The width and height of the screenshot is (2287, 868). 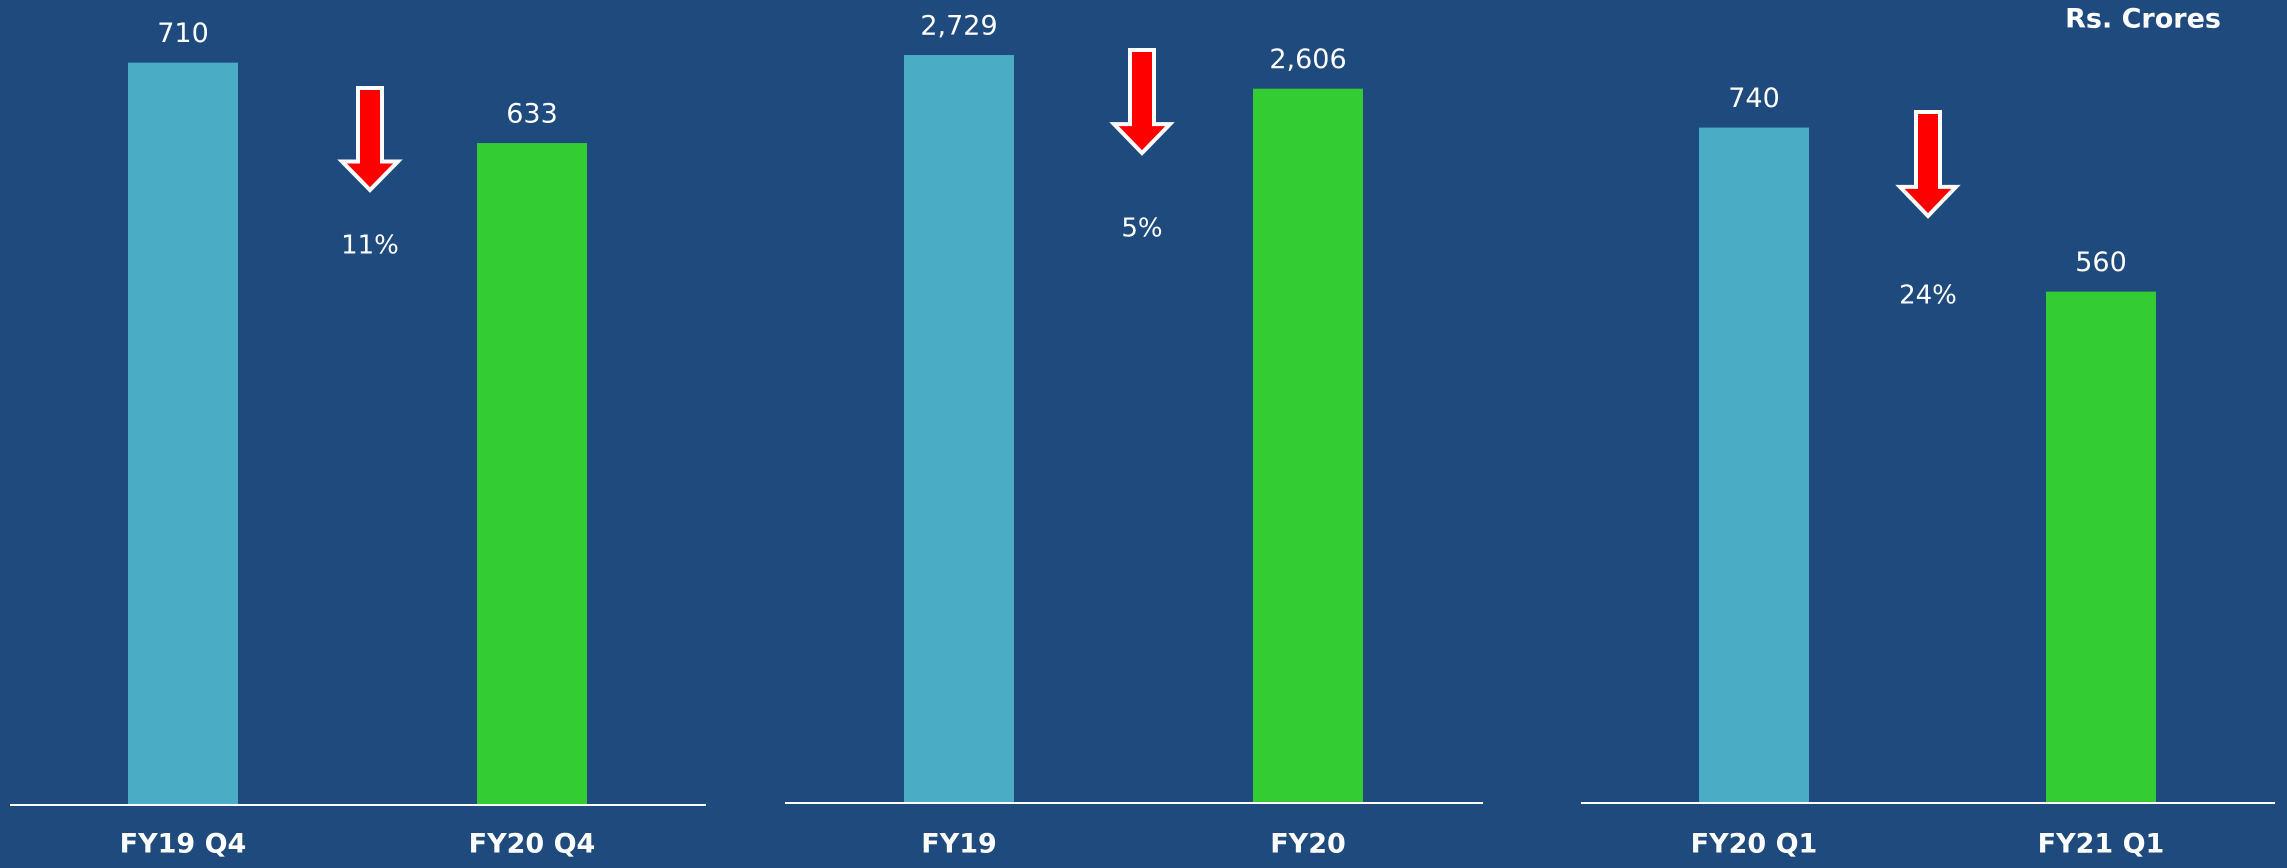 What do you see at coordinates (2143, 19) in the screenshot?
I see `unit-label: Rs. Crores` at bounding box center [2143, 19].